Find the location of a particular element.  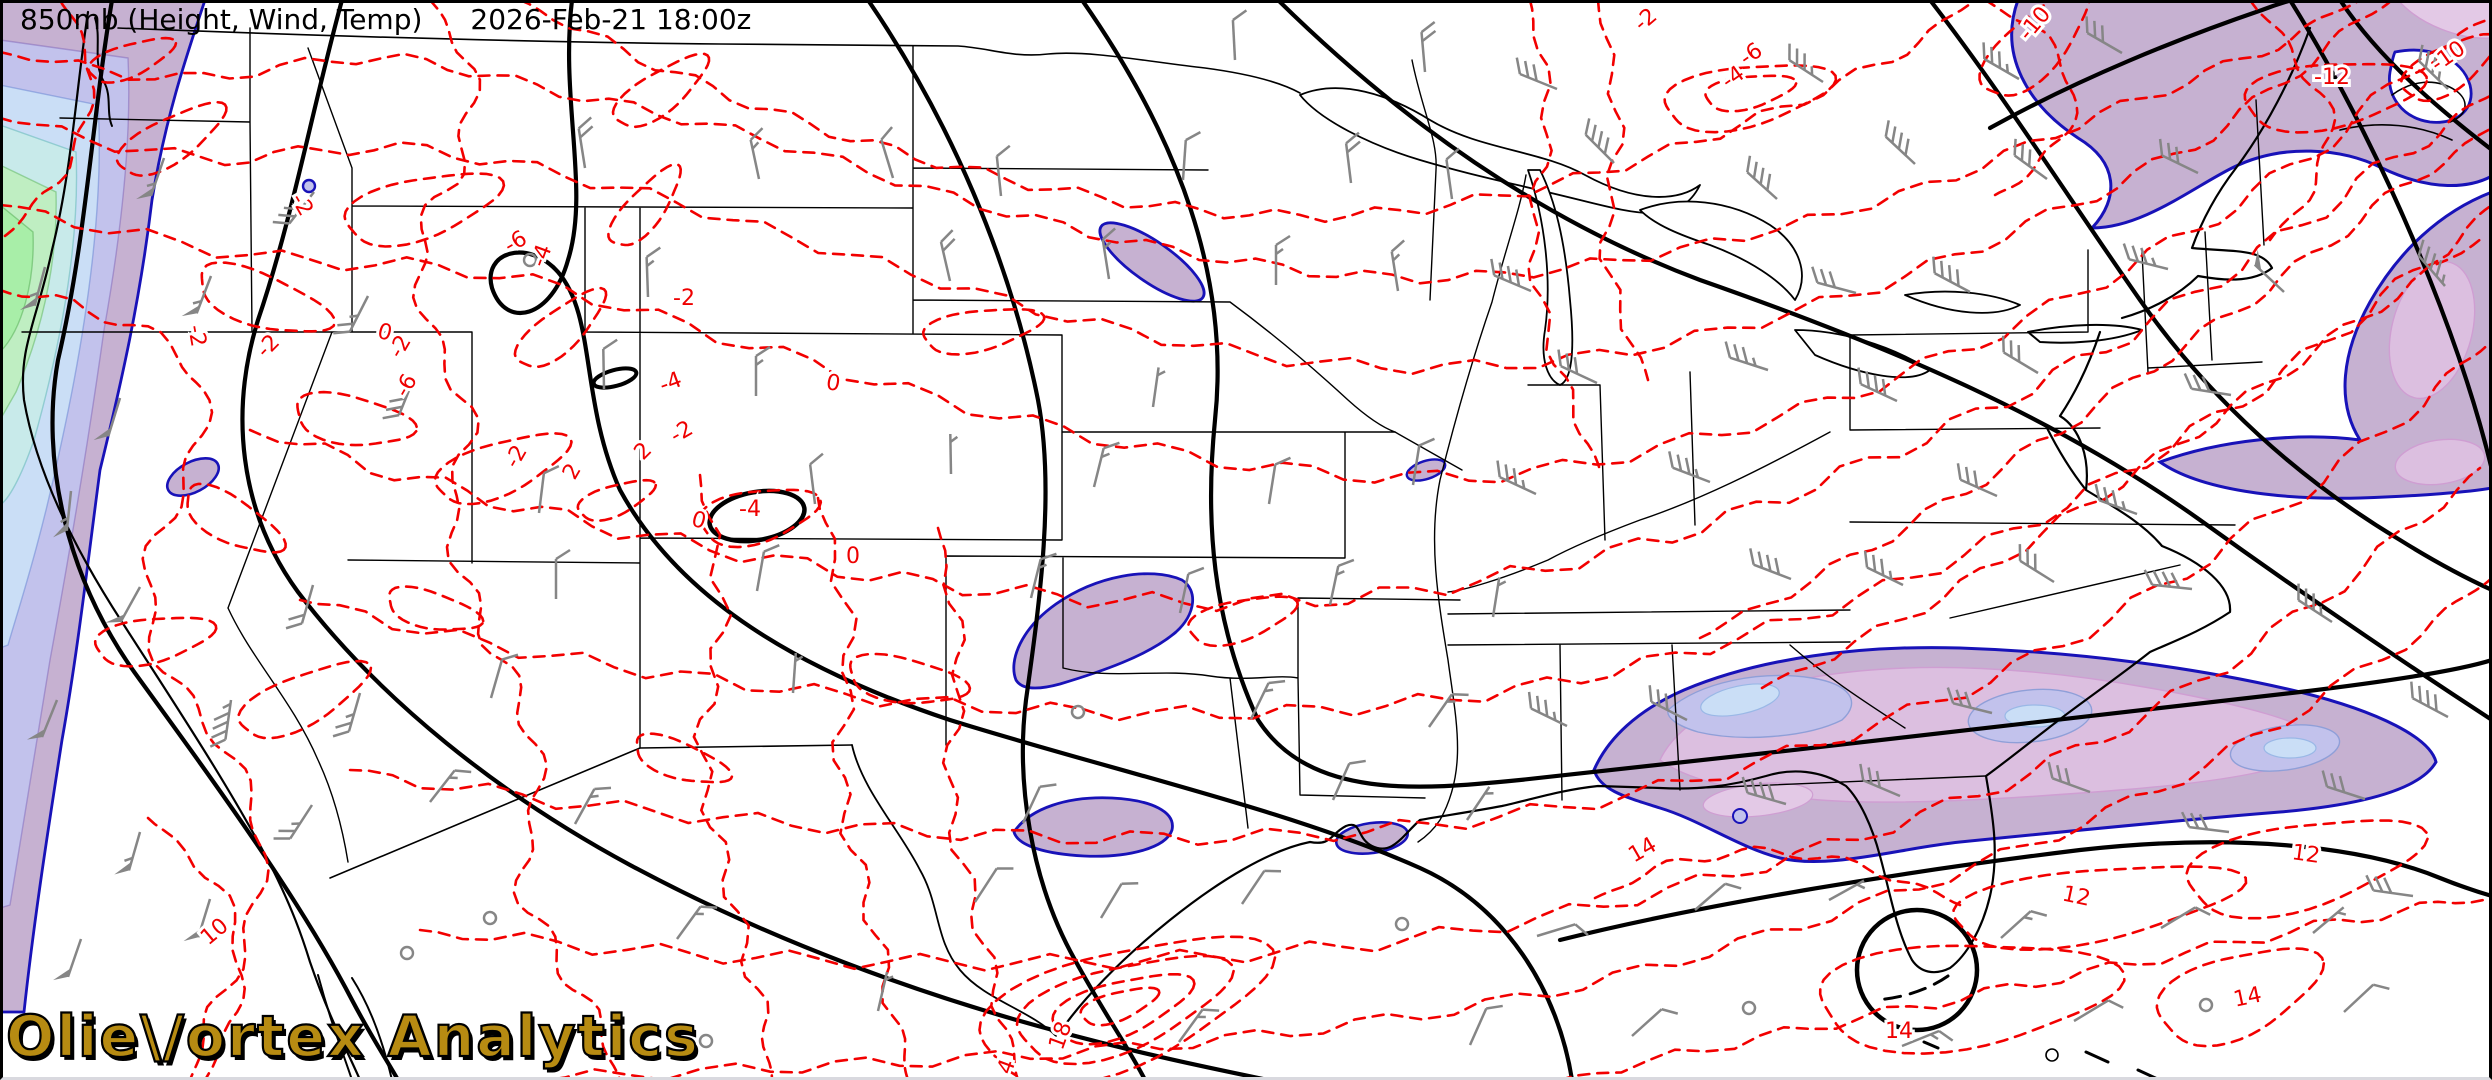

chart-title-text: 850mb (Height, Wind, Temp) is located at coordinates (221, 19).